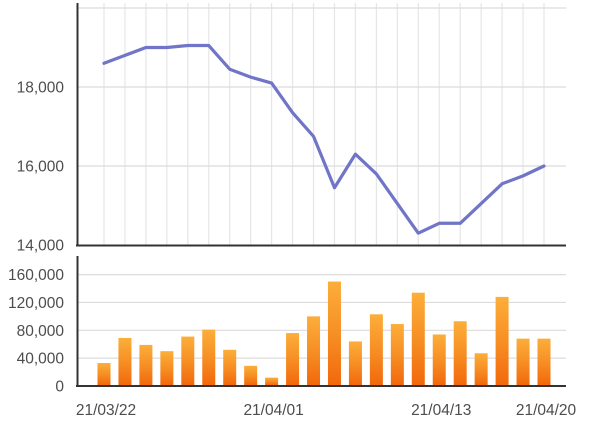 This screenshot has height=437, width=600. Describe the element at coordinates (41, 331) in the screenshot. I see `volume-y-tick-label: 80,000` at that location.